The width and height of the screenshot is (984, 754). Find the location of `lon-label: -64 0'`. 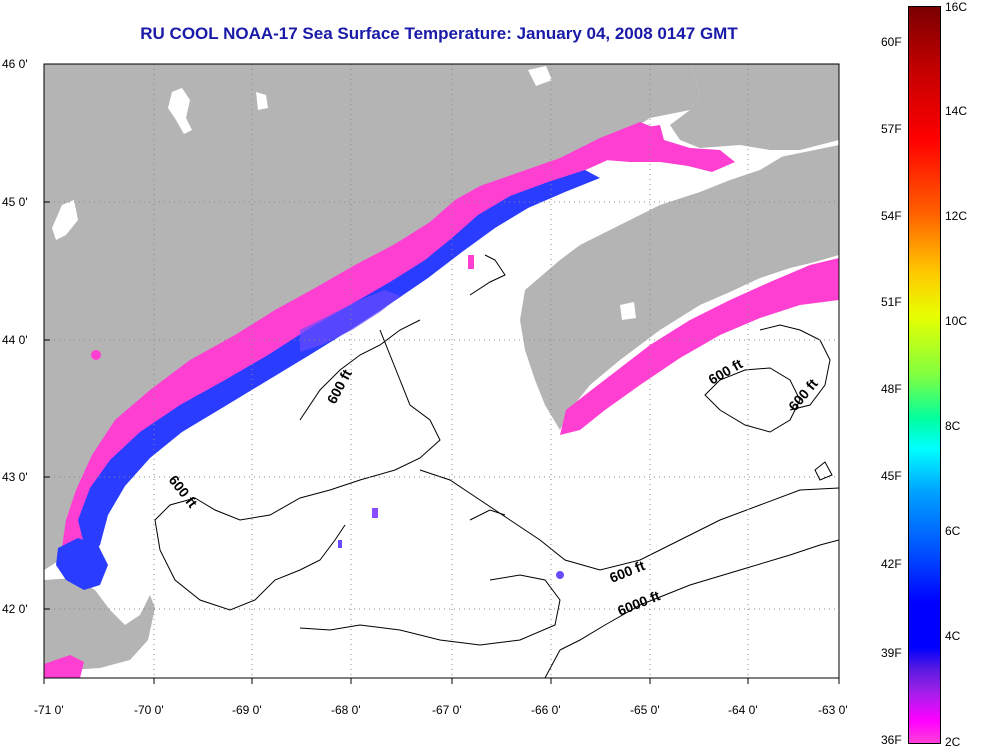

lon-label: -64 0' is located at coordinates (743, 710).